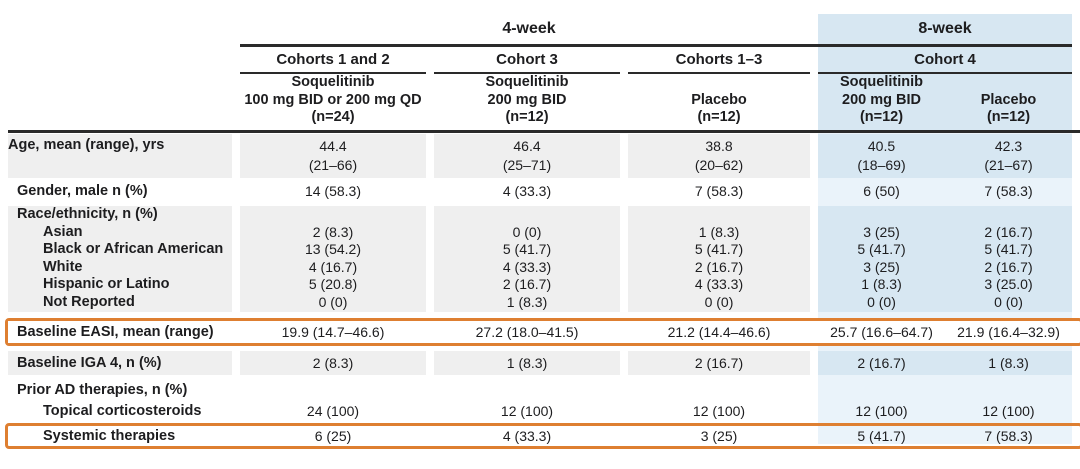 This screenshot has height=469, width=1080. I want to click on arm-placebo-4week: Placebo (n=12), so click(719, 102).